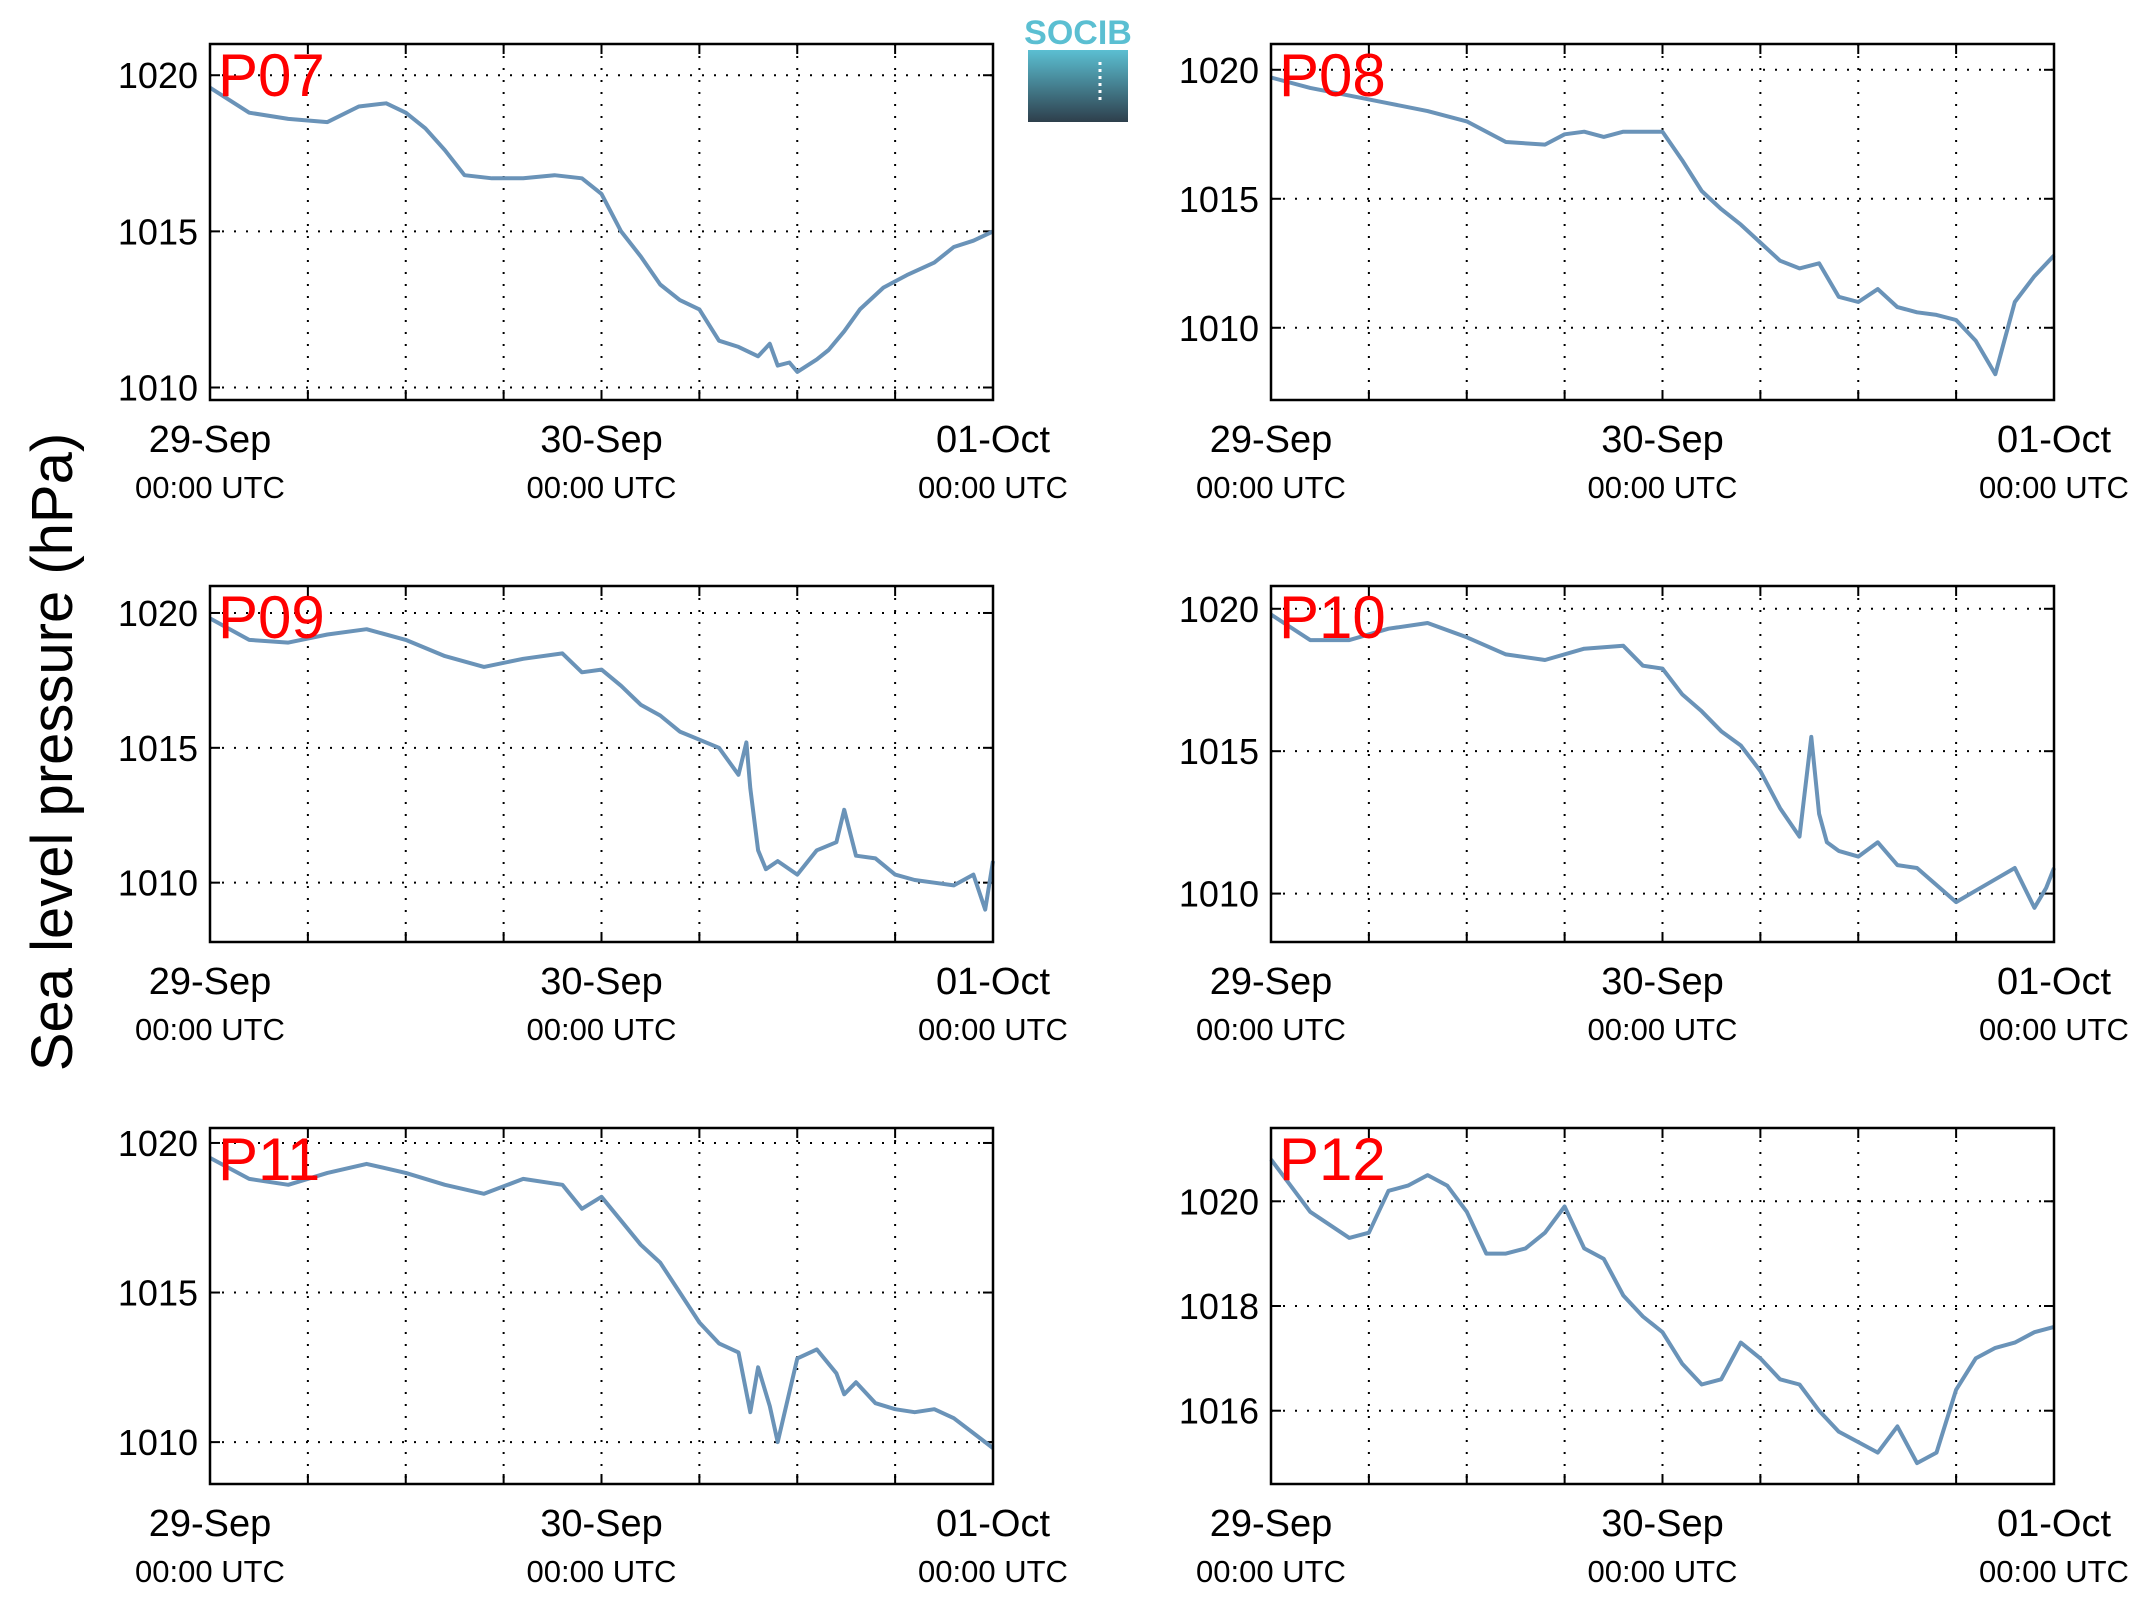 The image size is (2138, 1608). What do you see at coordinates (1332, 75) in the screenshot?
I see `station-label: P08` at bounding box center [1332, 75].